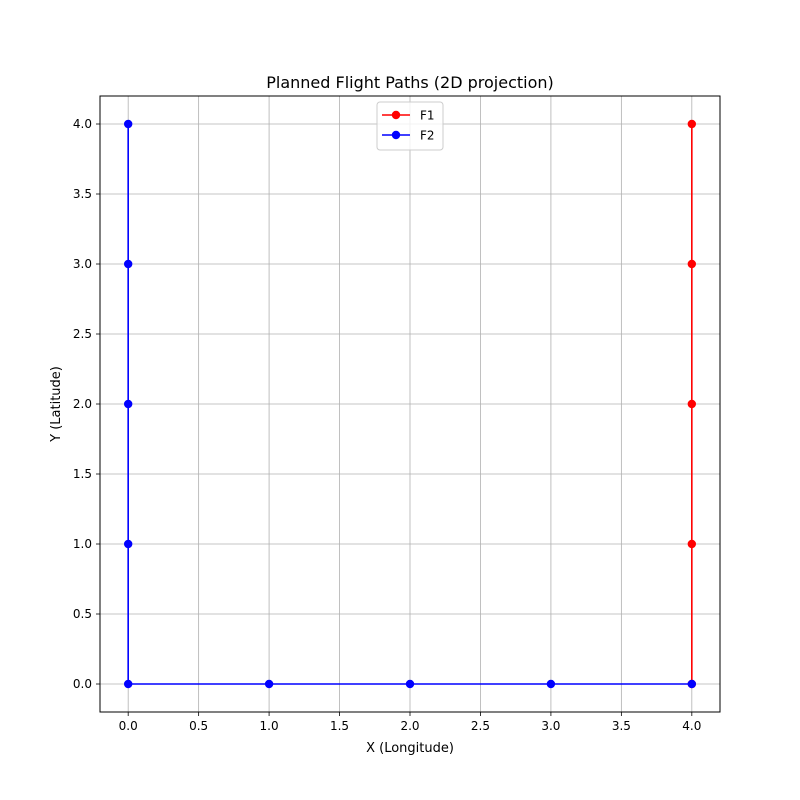 This screenshot has width=800, height=800. Describe the element at coordinates (82, 684) in the screenshot. I see `y-tick-label: 0.0` at that location.